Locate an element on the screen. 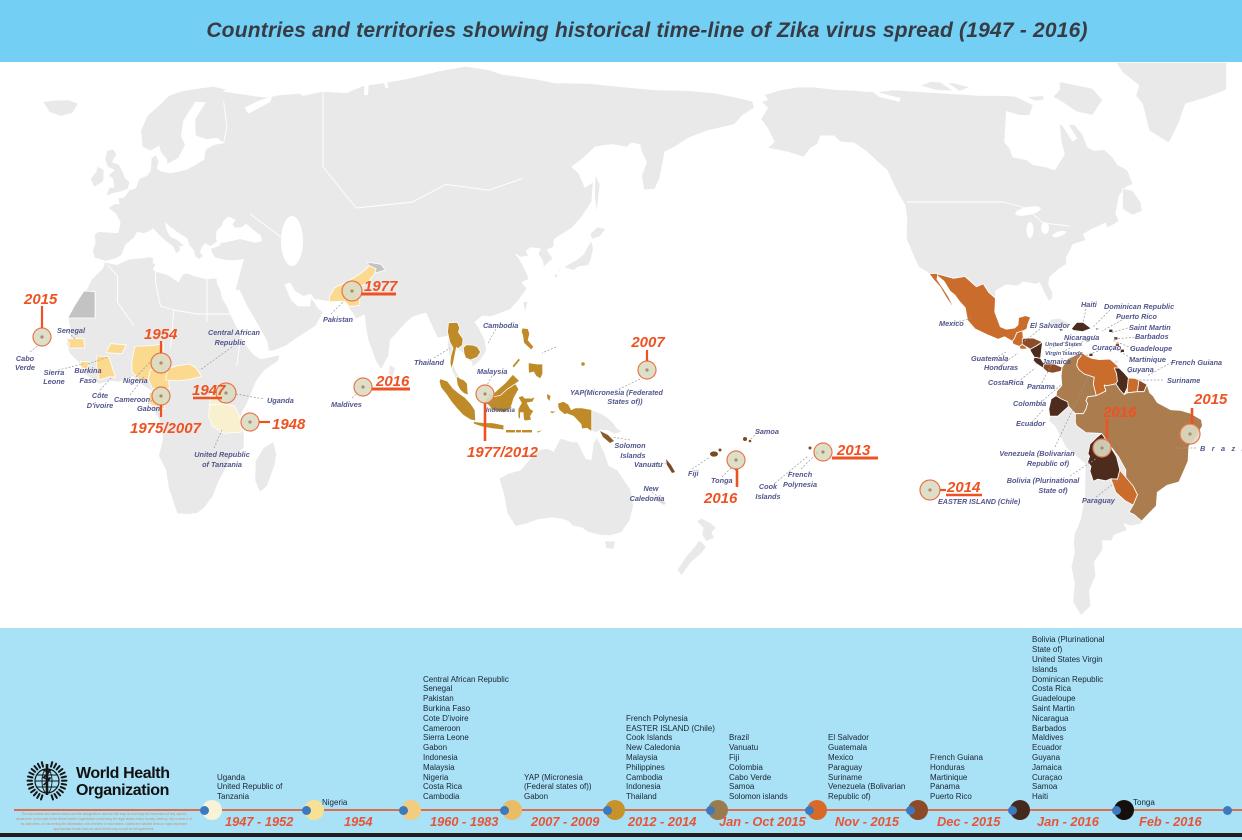  svg-text: Organization is located at coordinates (122, 790).